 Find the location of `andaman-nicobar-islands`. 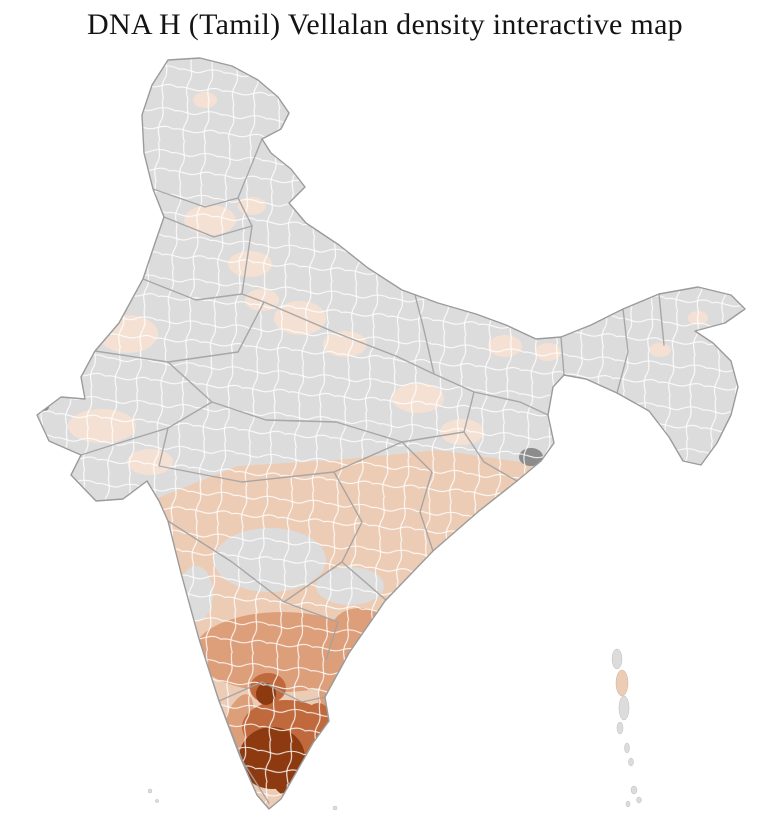

andaman-nicobar-islands is located at coordinates (626, 728).